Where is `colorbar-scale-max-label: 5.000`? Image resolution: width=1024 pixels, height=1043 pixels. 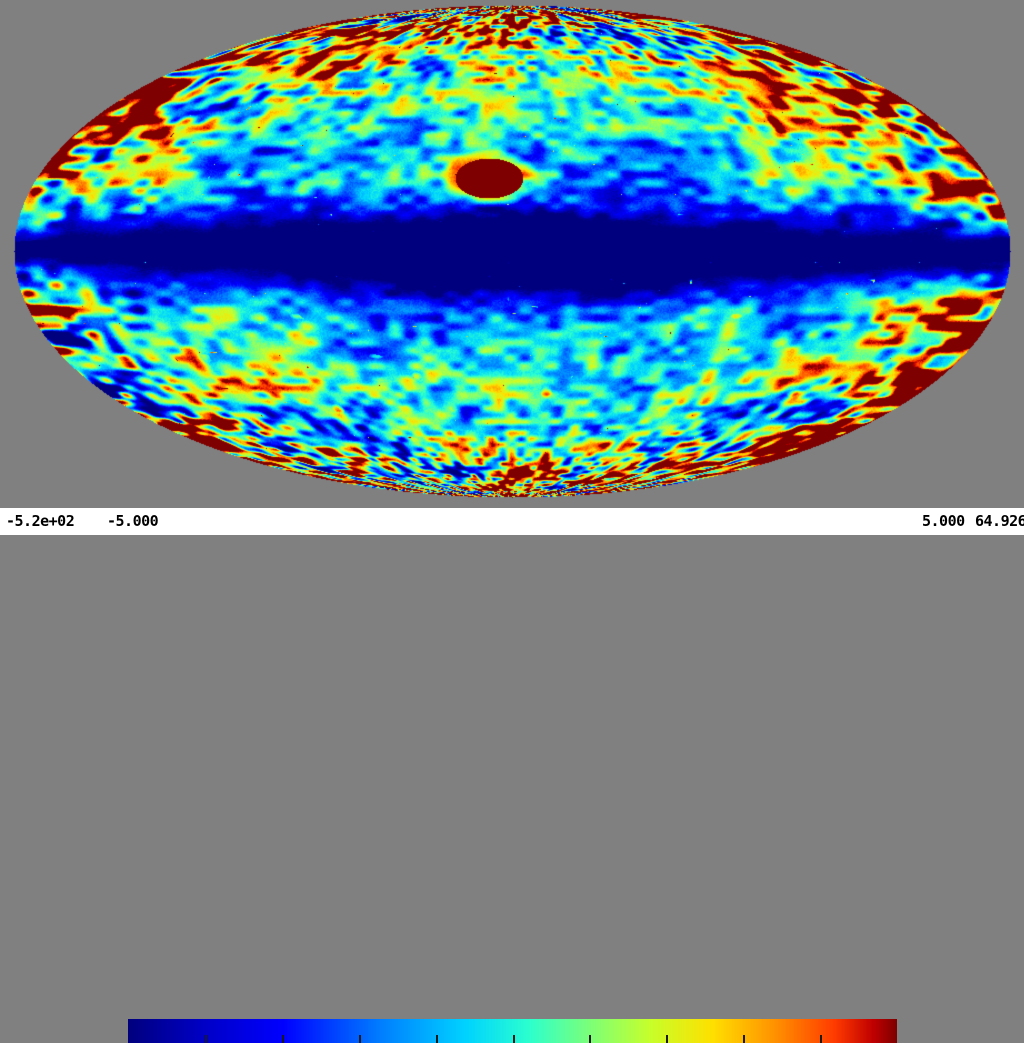 colorbar-scale-max-label: 5.000 is located at coordinates (943, 521).